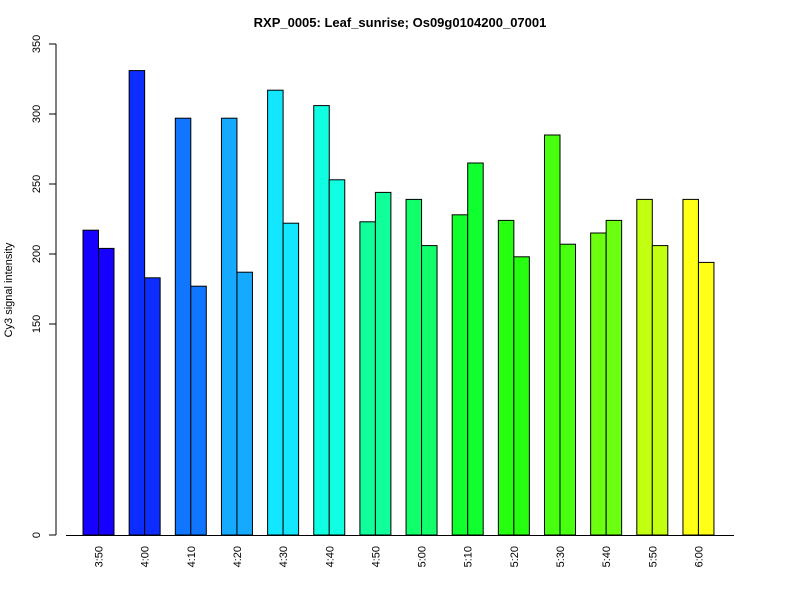  What do you see at coordinates (37, 324) in the screenshot?
I see `y-tick-label: 150` at bounding box center [37, 324].